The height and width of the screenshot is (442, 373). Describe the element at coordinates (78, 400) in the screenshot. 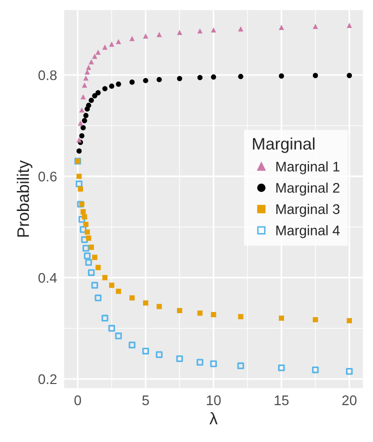

I see `x-tick-label: 0` at that location.